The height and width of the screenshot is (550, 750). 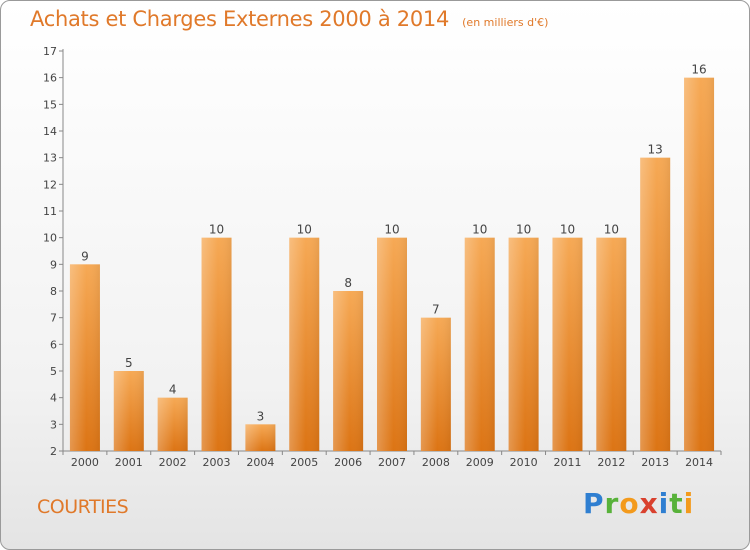 I want to click on x-tick-label: 2004, so click(x=260, y=462).